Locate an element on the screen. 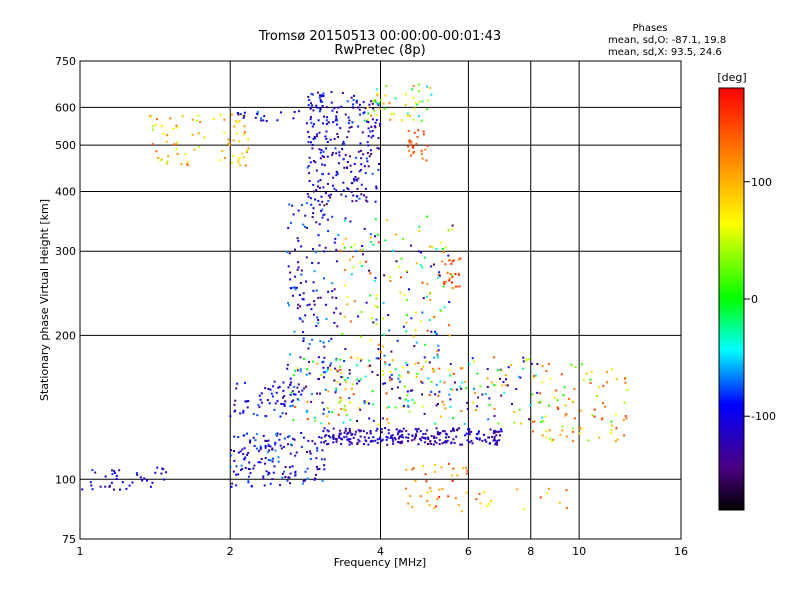 This screenshot has height=600, width=800. x-tick-label: 16 is located at coordinates (681, 551).